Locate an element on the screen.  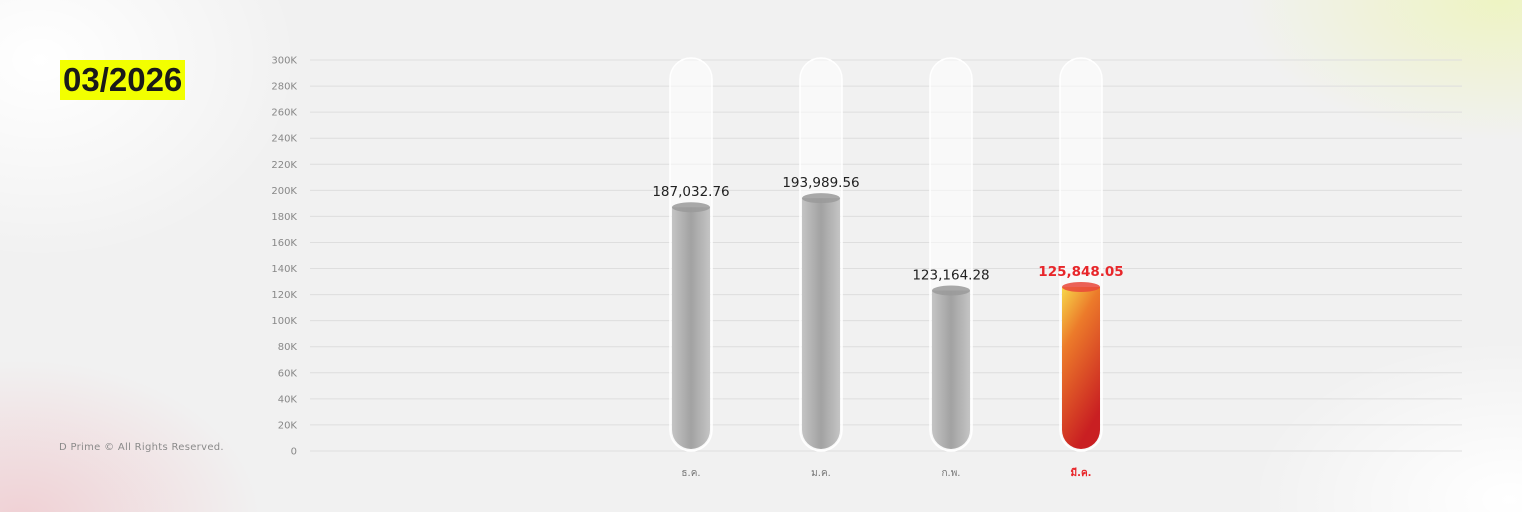
x-category-label: มี.ค. is located at coordinates (1081, 473).